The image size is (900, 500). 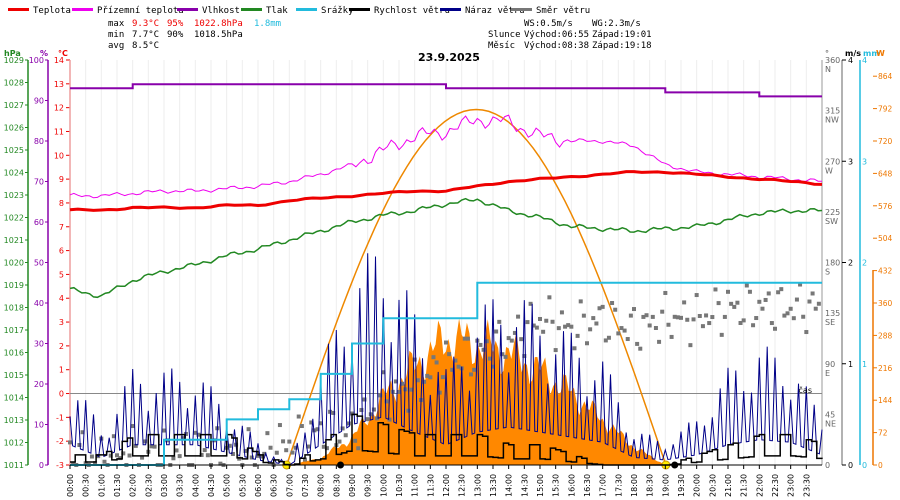 What do you see at coordinates (412, 11) in the screenshot?
I see `legend-label: Rychlost větru` at bounding box center [412, 11].